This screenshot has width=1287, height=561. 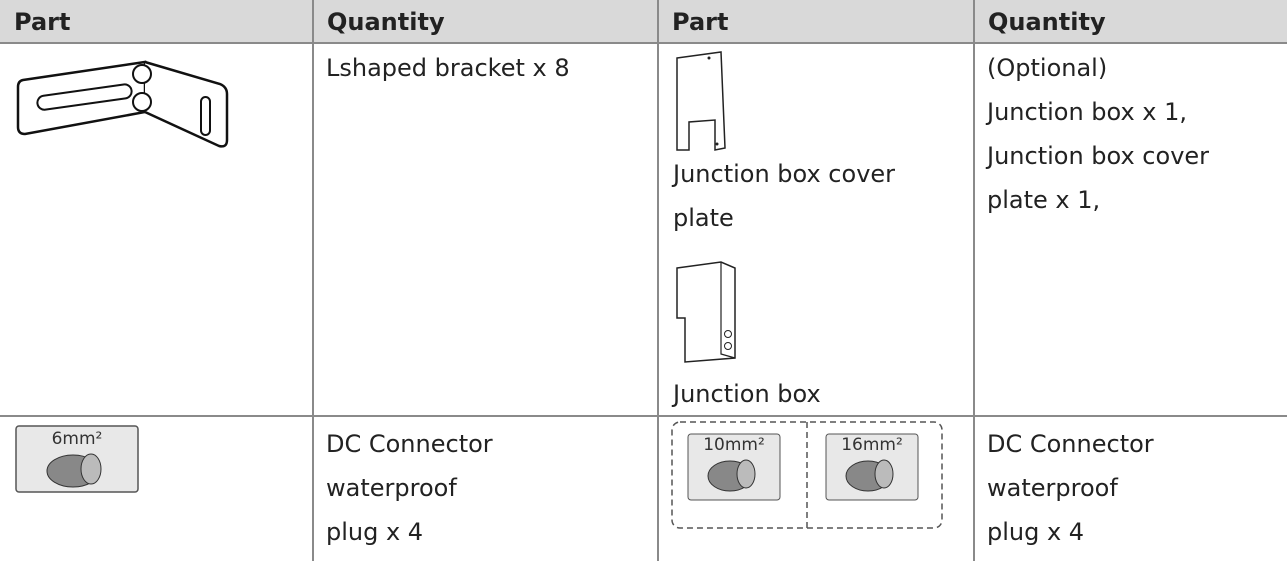 I want to click on text-line: (Optional), so click(x=1047, y=68).